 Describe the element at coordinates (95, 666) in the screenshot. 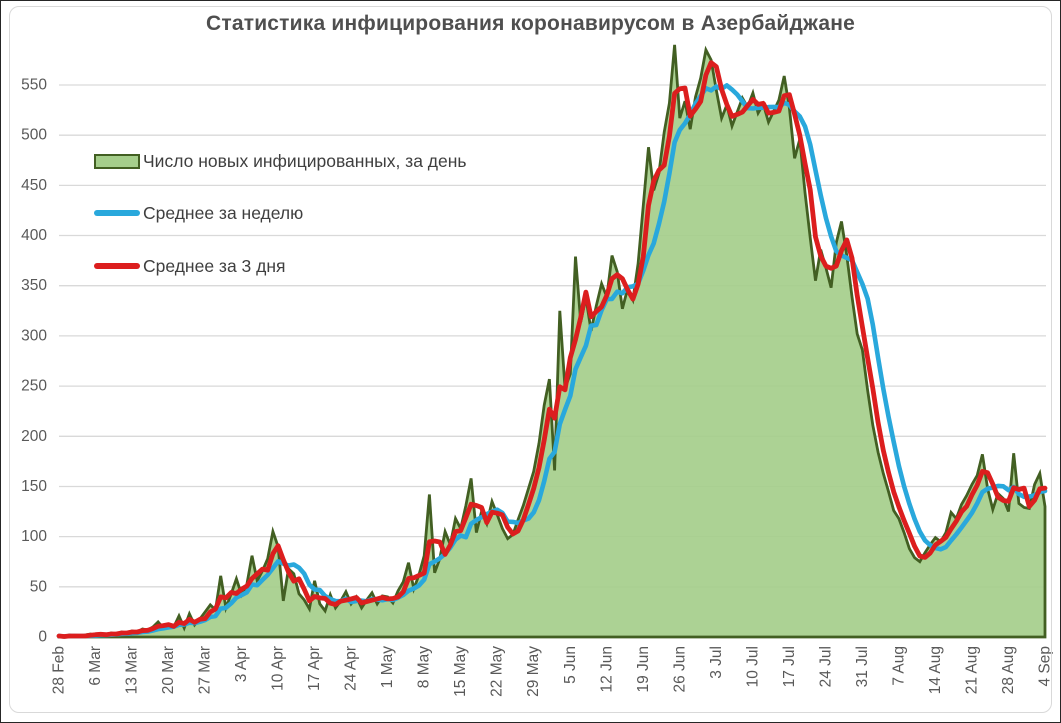

I see `svg-text: 6 Mar` at that location.